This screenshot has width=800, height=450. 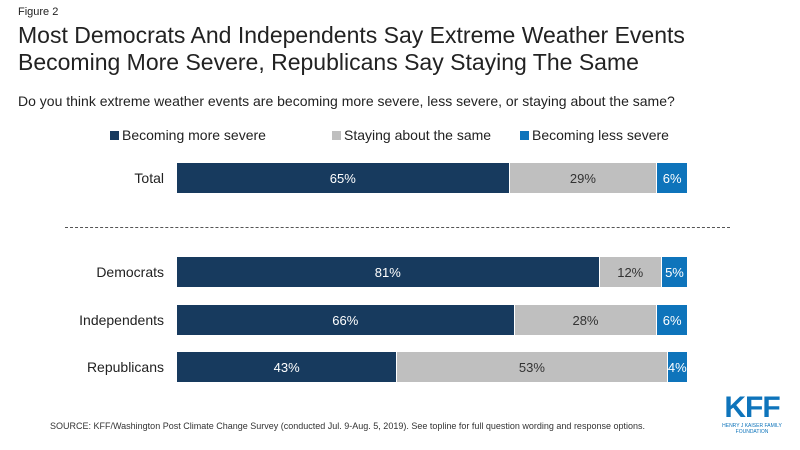 I want to click on bar-segment-independents-less: 6%, so click(x=671, y=320).